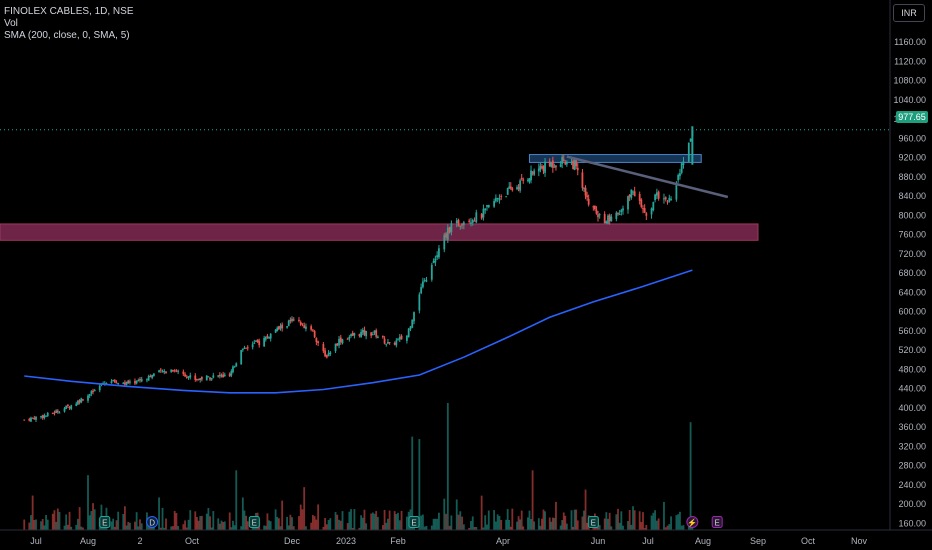  What do you see at coordinates (152, 522) in the screenshot?
I see `event-marker-dividend: D` at bounding box center [152, 522].